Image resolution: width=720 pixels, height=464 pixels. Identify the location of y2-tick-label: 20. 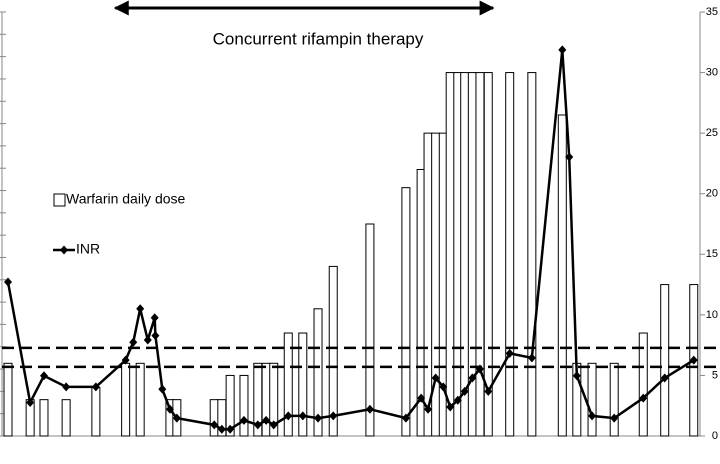
(712, 194).